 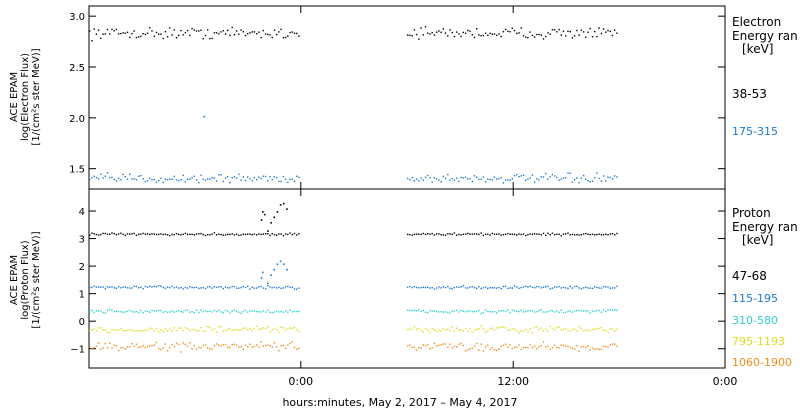 I want to click on electron-legend-title-3: [keV], so click(x=757, y=49).